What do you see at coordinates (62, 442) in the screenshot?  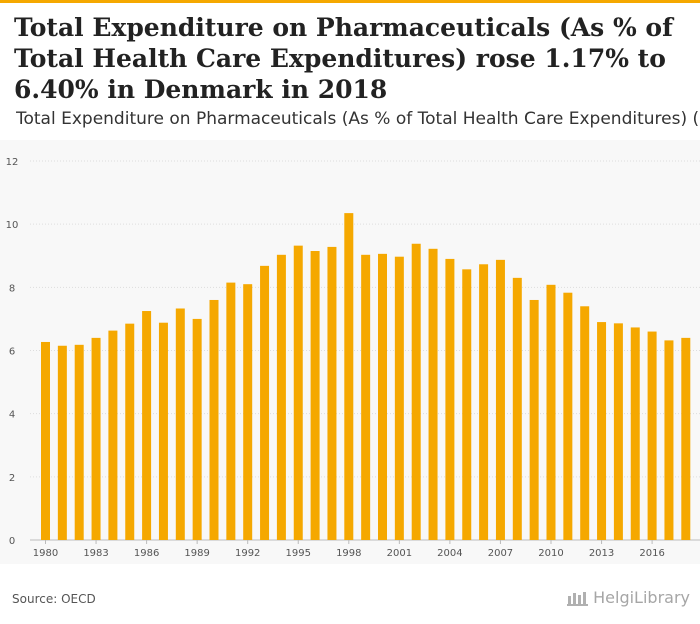 I see `bar-1981` at bounding box center [62, 442].